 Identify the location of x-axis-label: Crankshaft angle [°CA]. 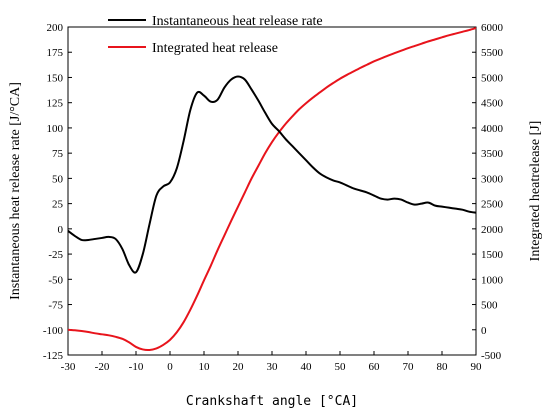
(272, 401).